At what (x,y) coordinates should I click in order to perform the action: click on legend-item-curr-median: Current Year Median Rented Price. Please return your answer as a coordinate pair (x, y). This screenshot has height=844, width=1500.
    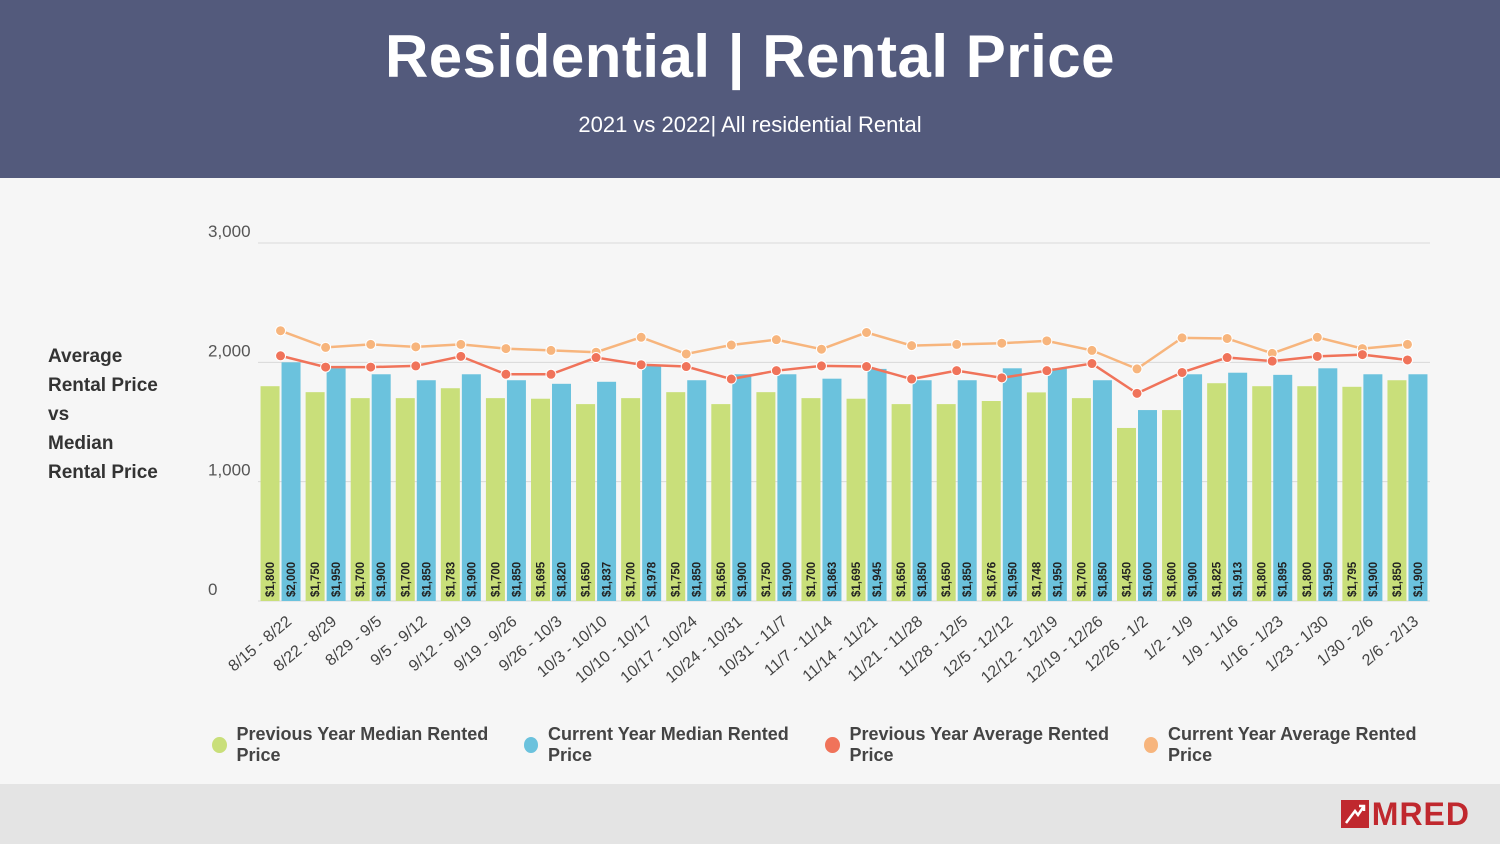
    Looking at the image, I should click on (666, 745).